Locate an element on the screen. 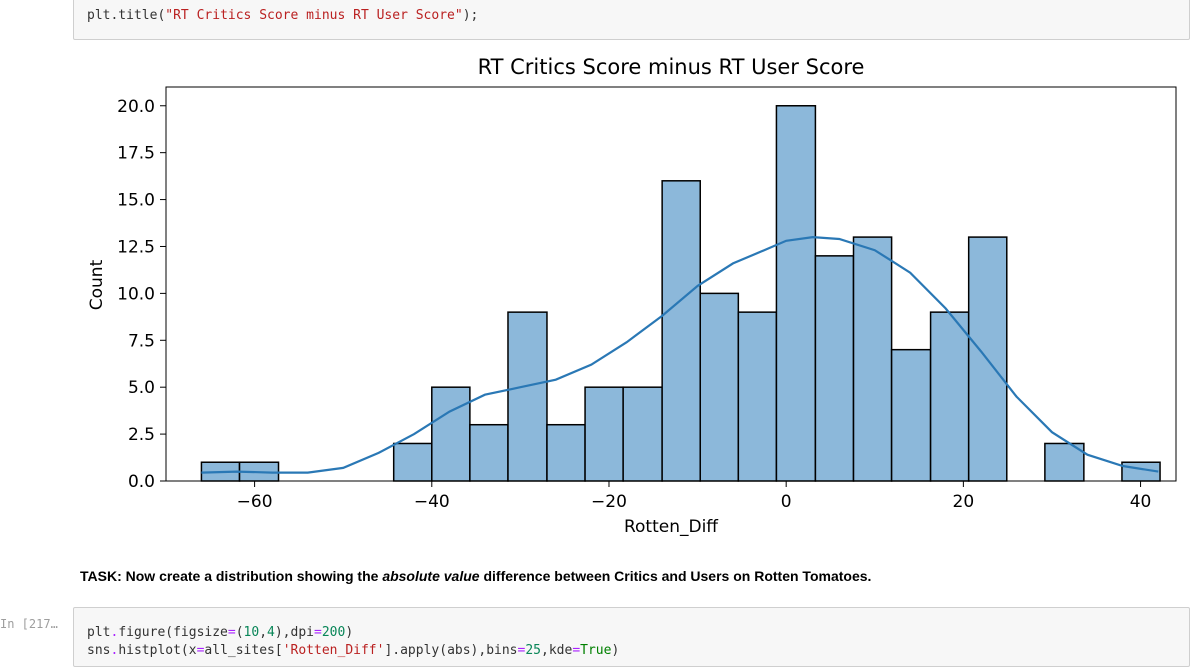 Image resolution: width=1190 pixels, height=667 pixels. x-tick-label: 20 is located at coordinates (964, 502).